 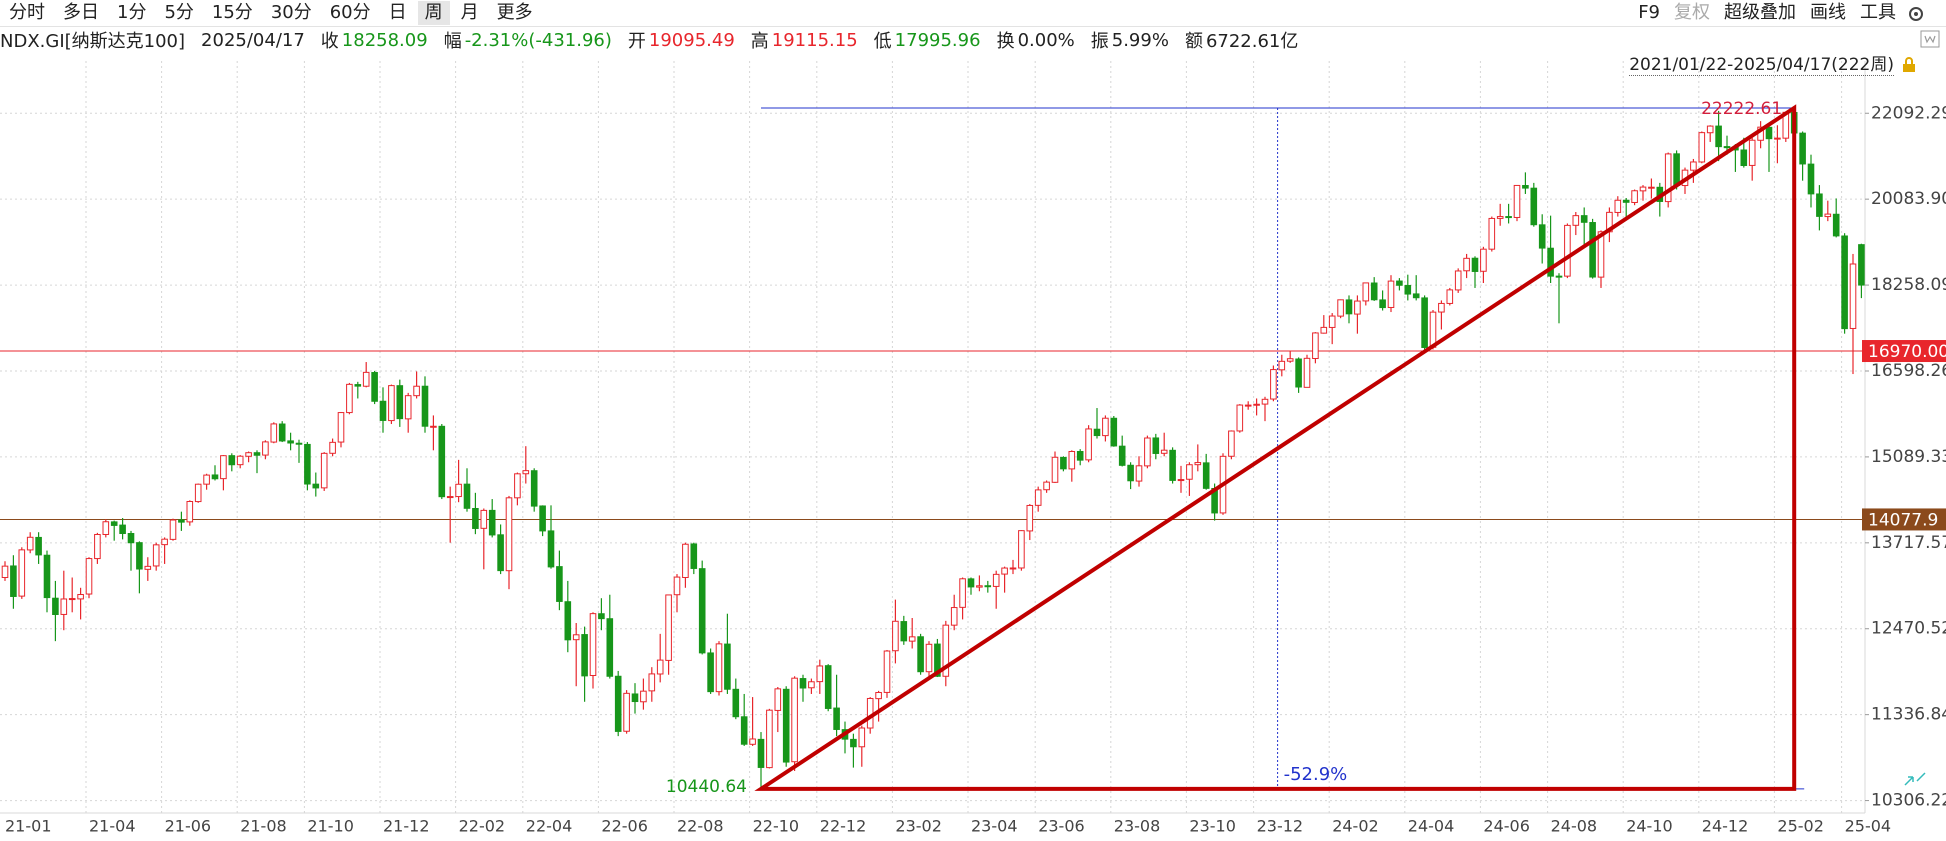 I want to click on period-tab: 月, so click(x=469, y=12).